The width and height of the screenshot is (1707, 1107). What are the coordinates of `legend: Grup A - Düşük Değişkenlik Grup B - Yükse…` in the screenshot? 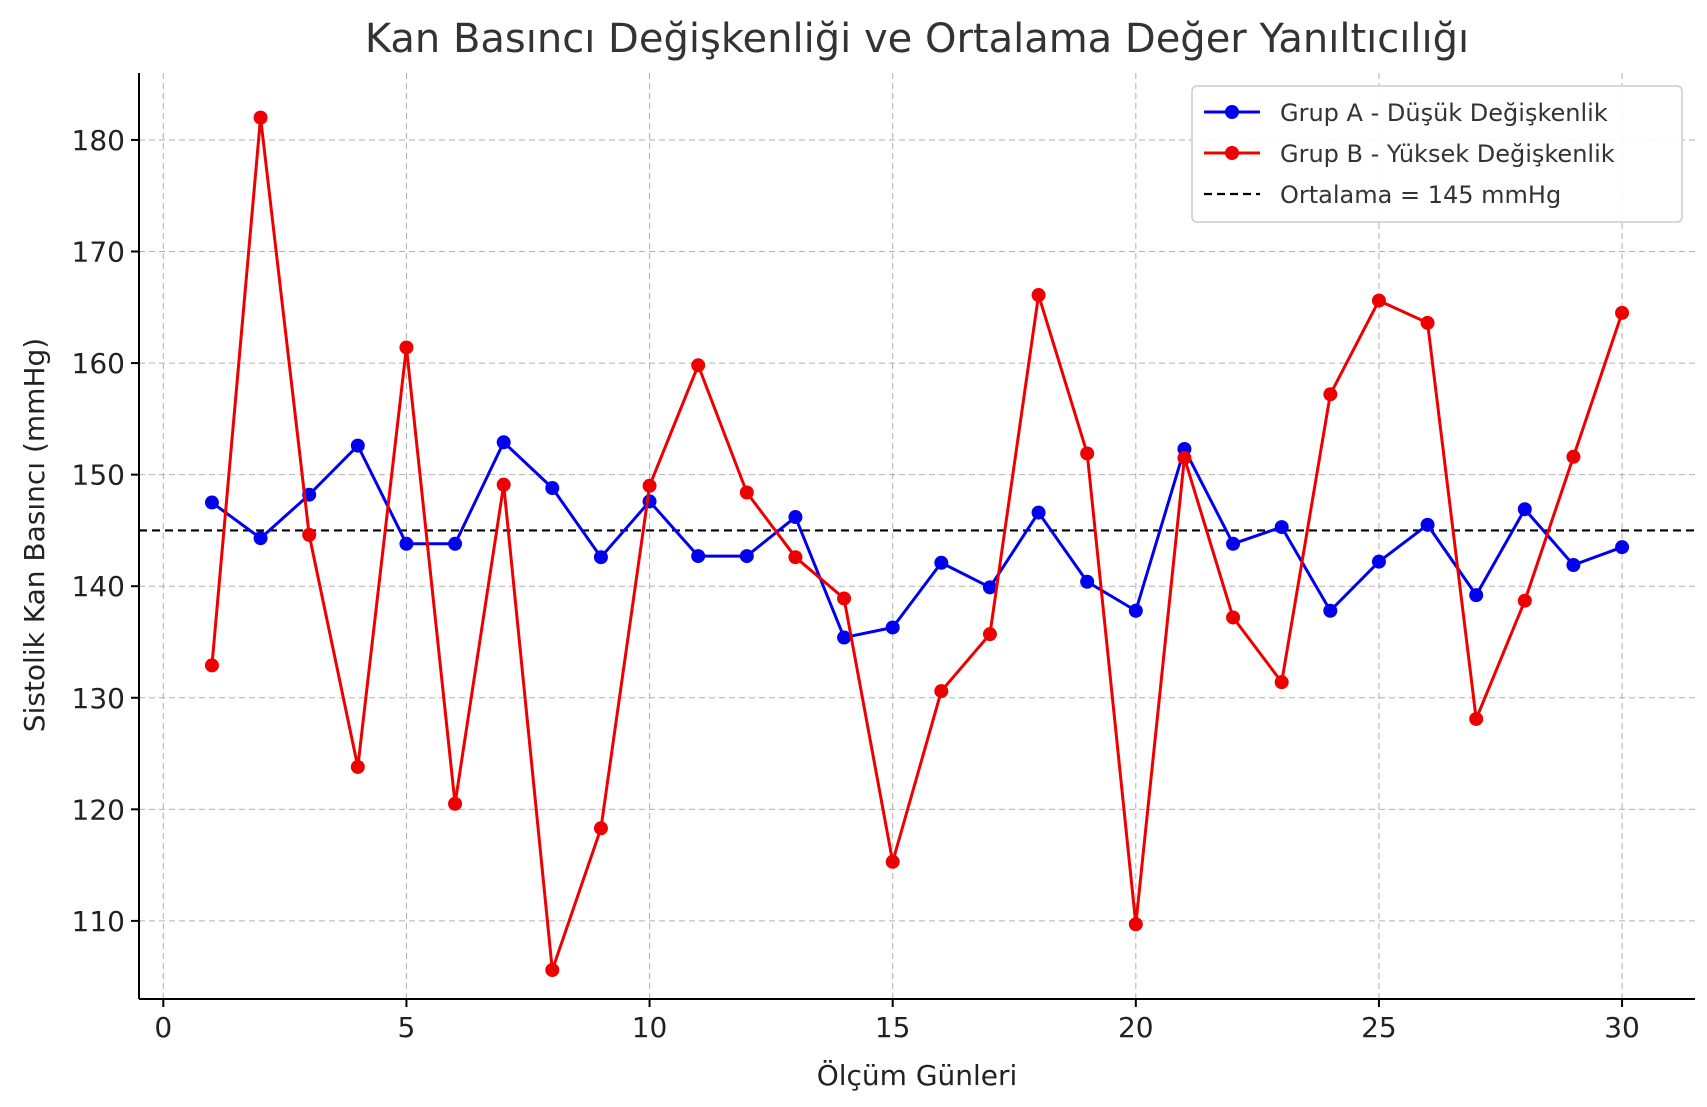 It's located at (1437, 154).